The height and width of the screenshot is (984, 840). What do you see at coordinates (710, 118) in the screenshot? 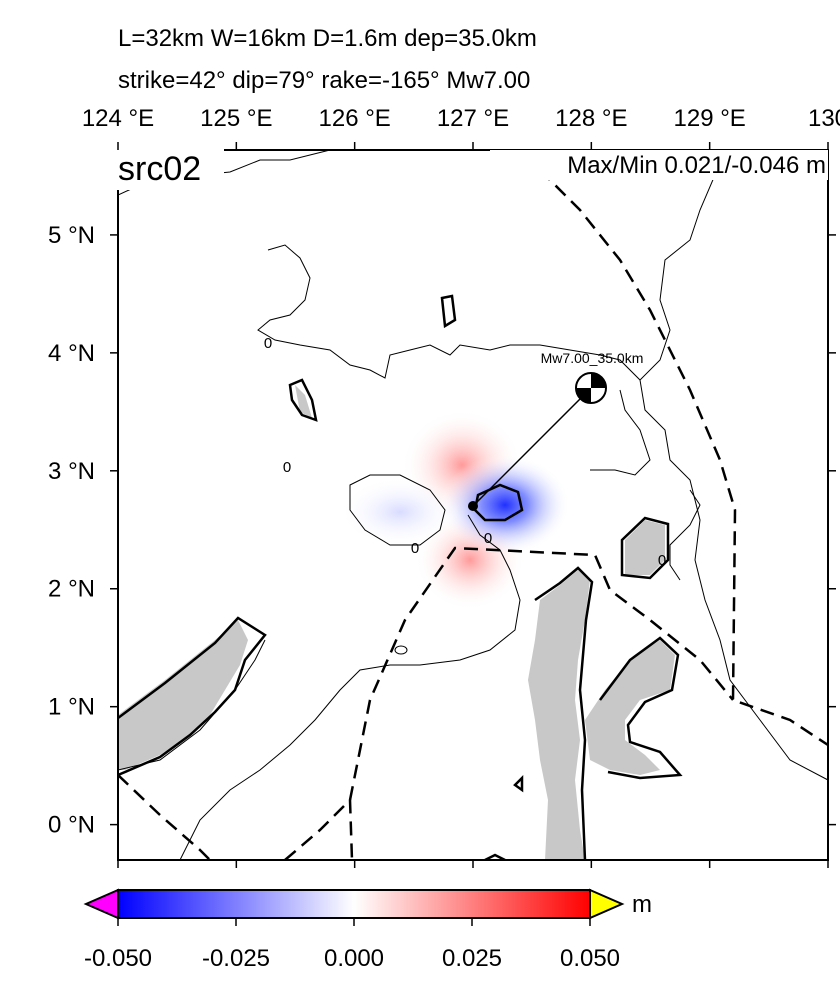
I see `x-tick-label: 129 °E` at bounding box center [710, 118].